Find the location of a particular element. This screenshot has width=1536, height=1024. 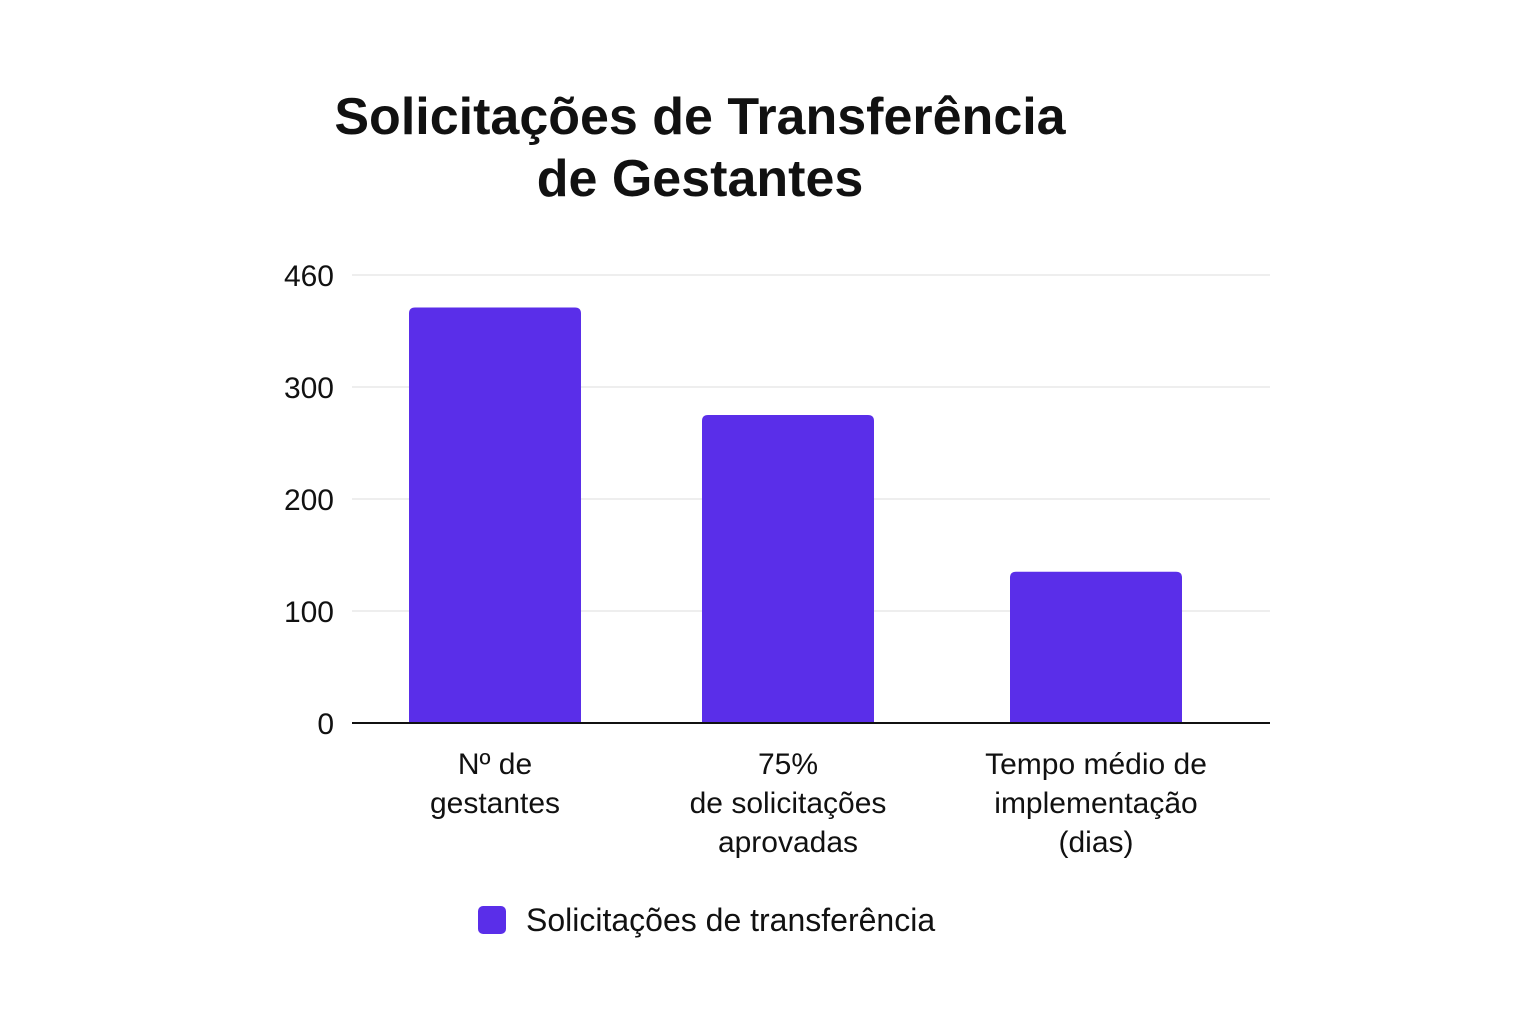

y-tick-label: 200 is located at coordinates (309, 500).